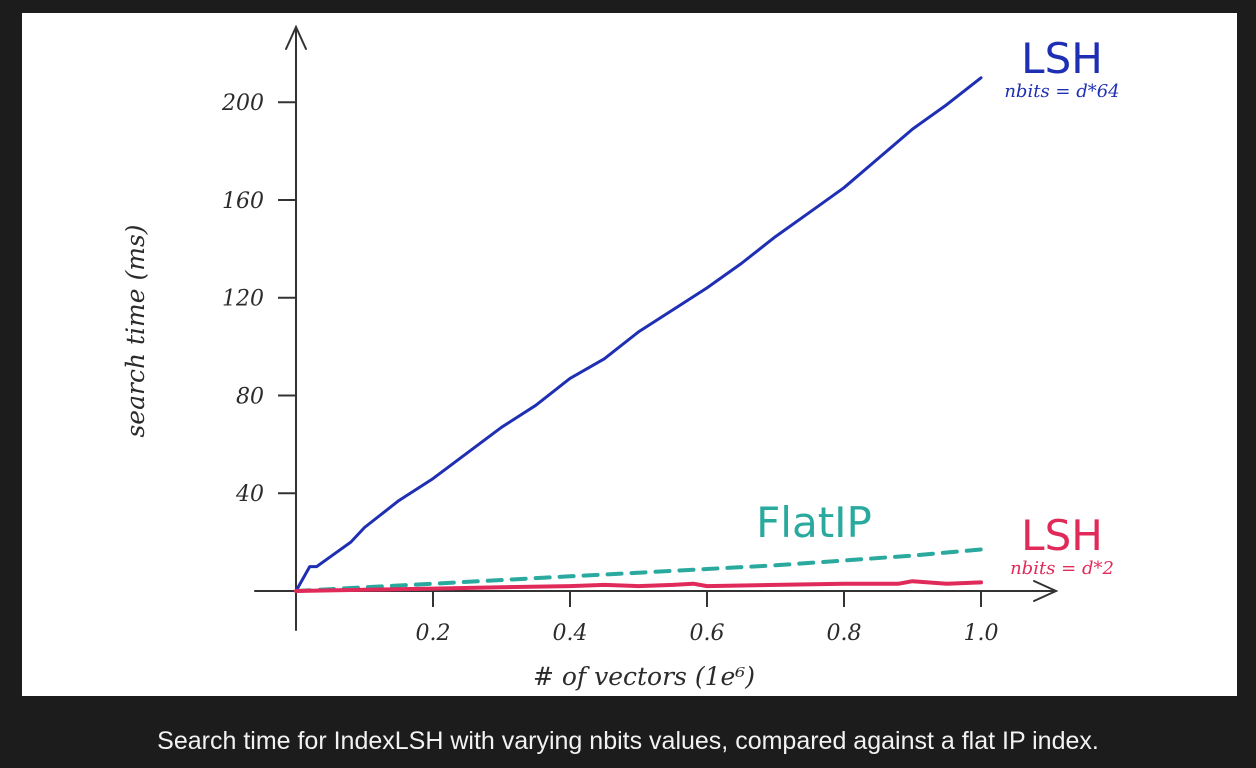  I want to click on series-annotation-lsh-d64: nbits = d*64, so click(1061, 91).